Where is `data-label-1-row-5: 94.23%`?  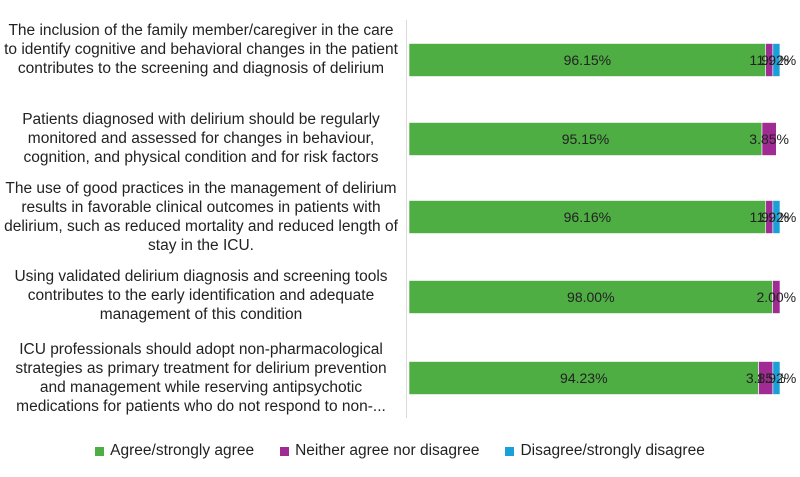
data-label-1-row-5: 94.23% is located at coordinates (583, 378).